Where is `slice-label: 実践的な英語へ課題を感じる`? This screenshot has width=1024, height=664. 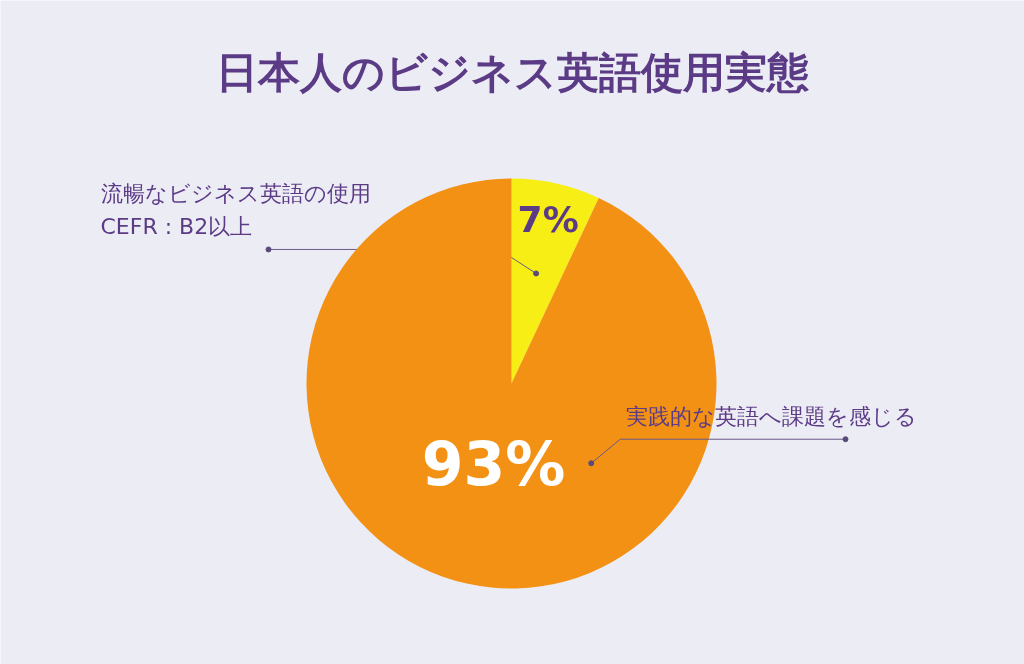 slice-label: 実践的な英語へ課題を感じる is located at coordinates (771, 417).